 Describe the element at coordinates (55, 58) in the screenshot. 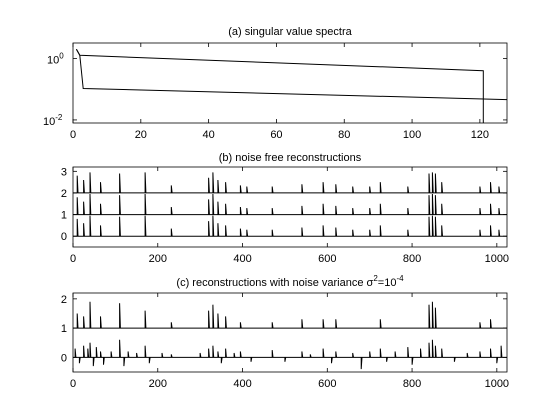

I see `y-tick-label: 10⁰` at that location.